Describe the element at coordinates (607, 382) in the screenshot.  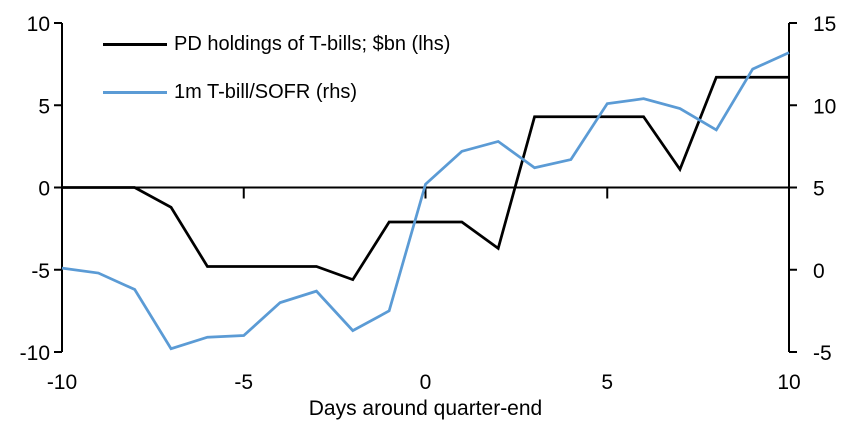
I see `x-axis-tick-label: 5` at that location.